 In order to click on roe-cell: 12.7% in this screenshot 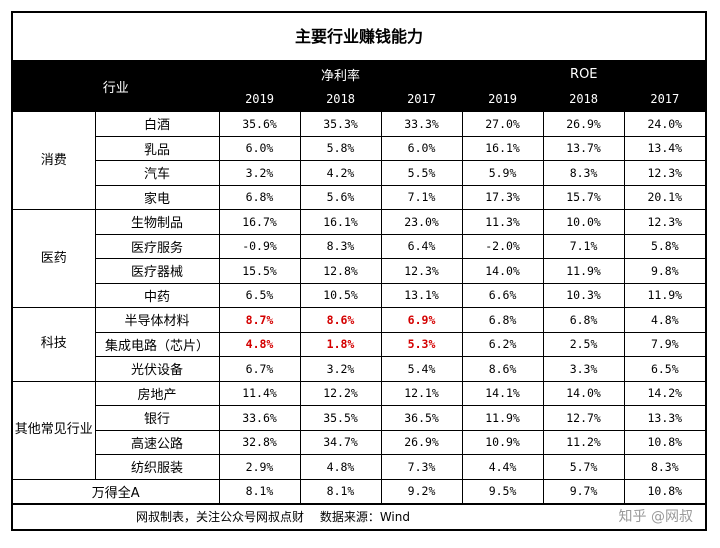, I will do `click(583, 418)`.